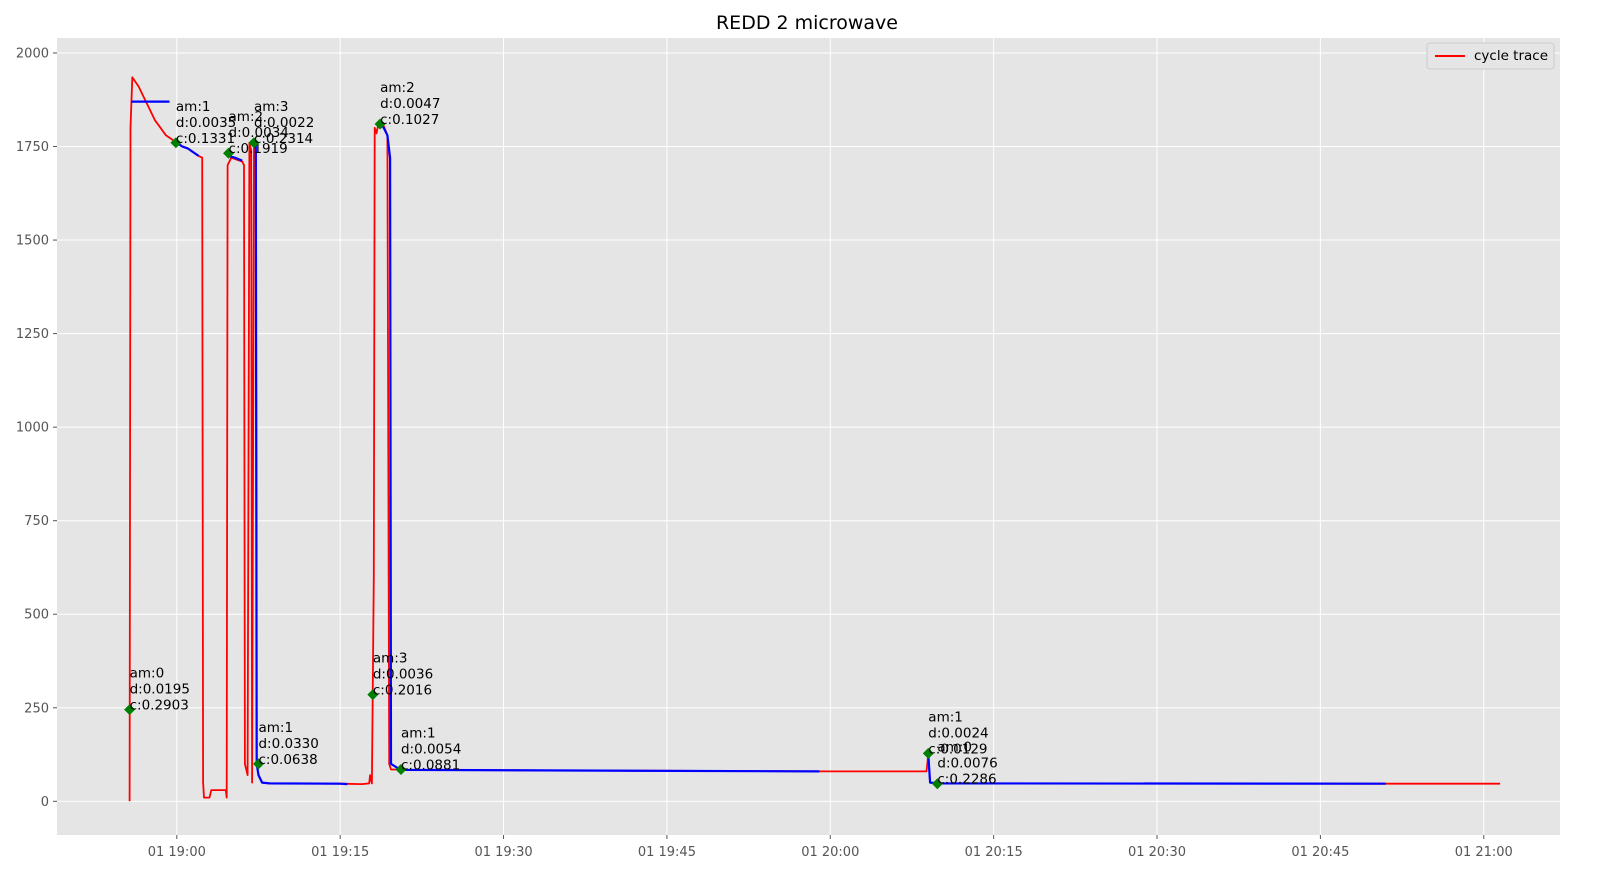  I want to click on x-tick-label: 01 20:15, so click(994, 852).